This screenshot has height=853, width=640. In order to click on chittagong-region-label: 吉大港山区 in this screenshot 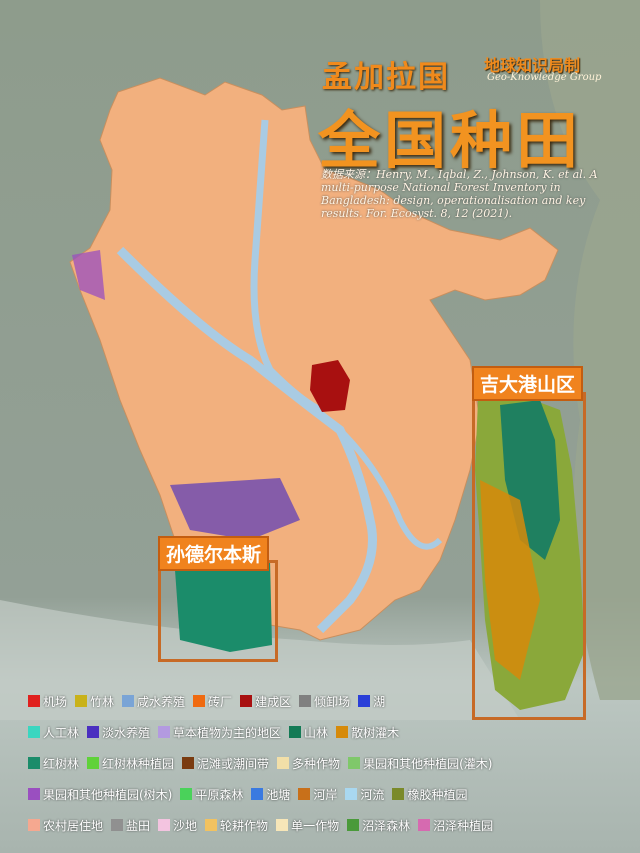, I will do `click(528, 383)`.